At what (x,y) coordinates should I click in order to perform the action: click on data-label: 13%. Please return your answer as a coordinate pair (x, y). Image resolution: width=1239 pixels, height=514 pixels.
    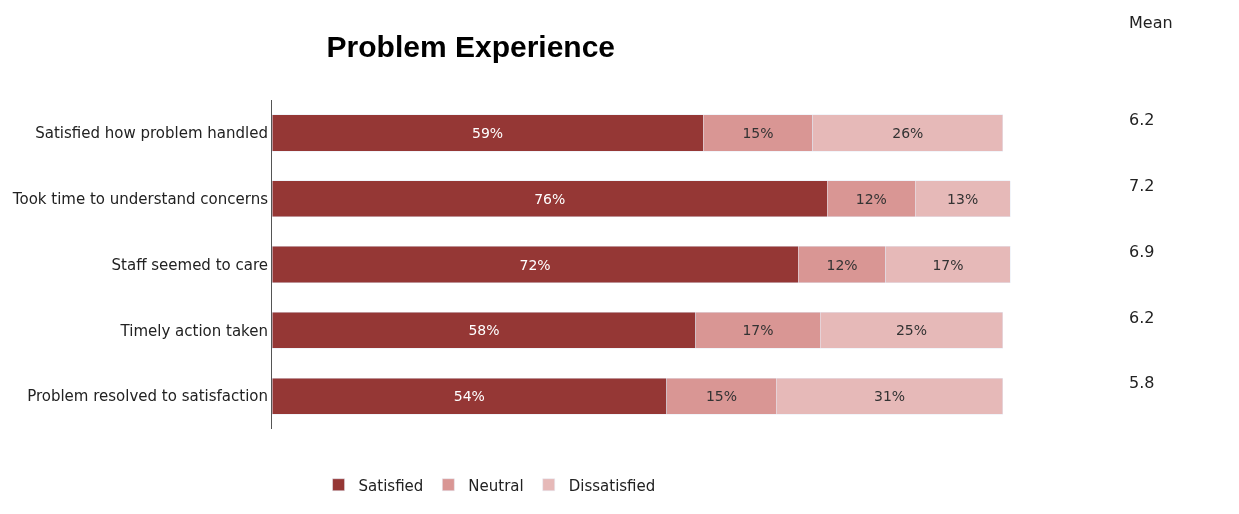
    Looking at the image, I should click on (963, 198).